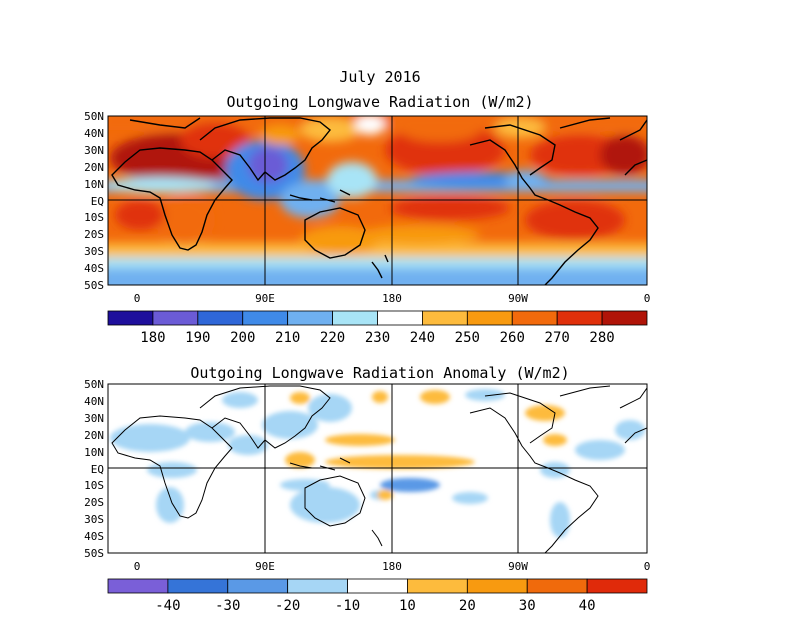 The width and height of the screenshot is (800, 618). I want to click on colorbar-label: 20, so click(467, 606).